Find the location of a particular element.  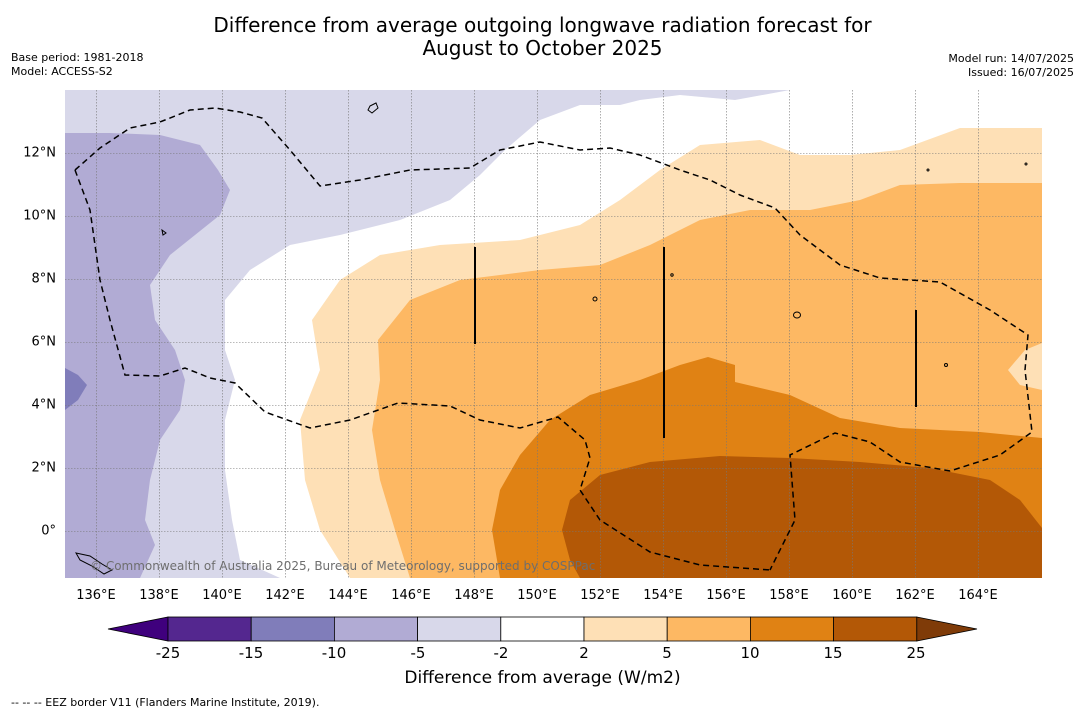

model-run: Model run: 14/07/2025 is located at coordinates (1011, 58).